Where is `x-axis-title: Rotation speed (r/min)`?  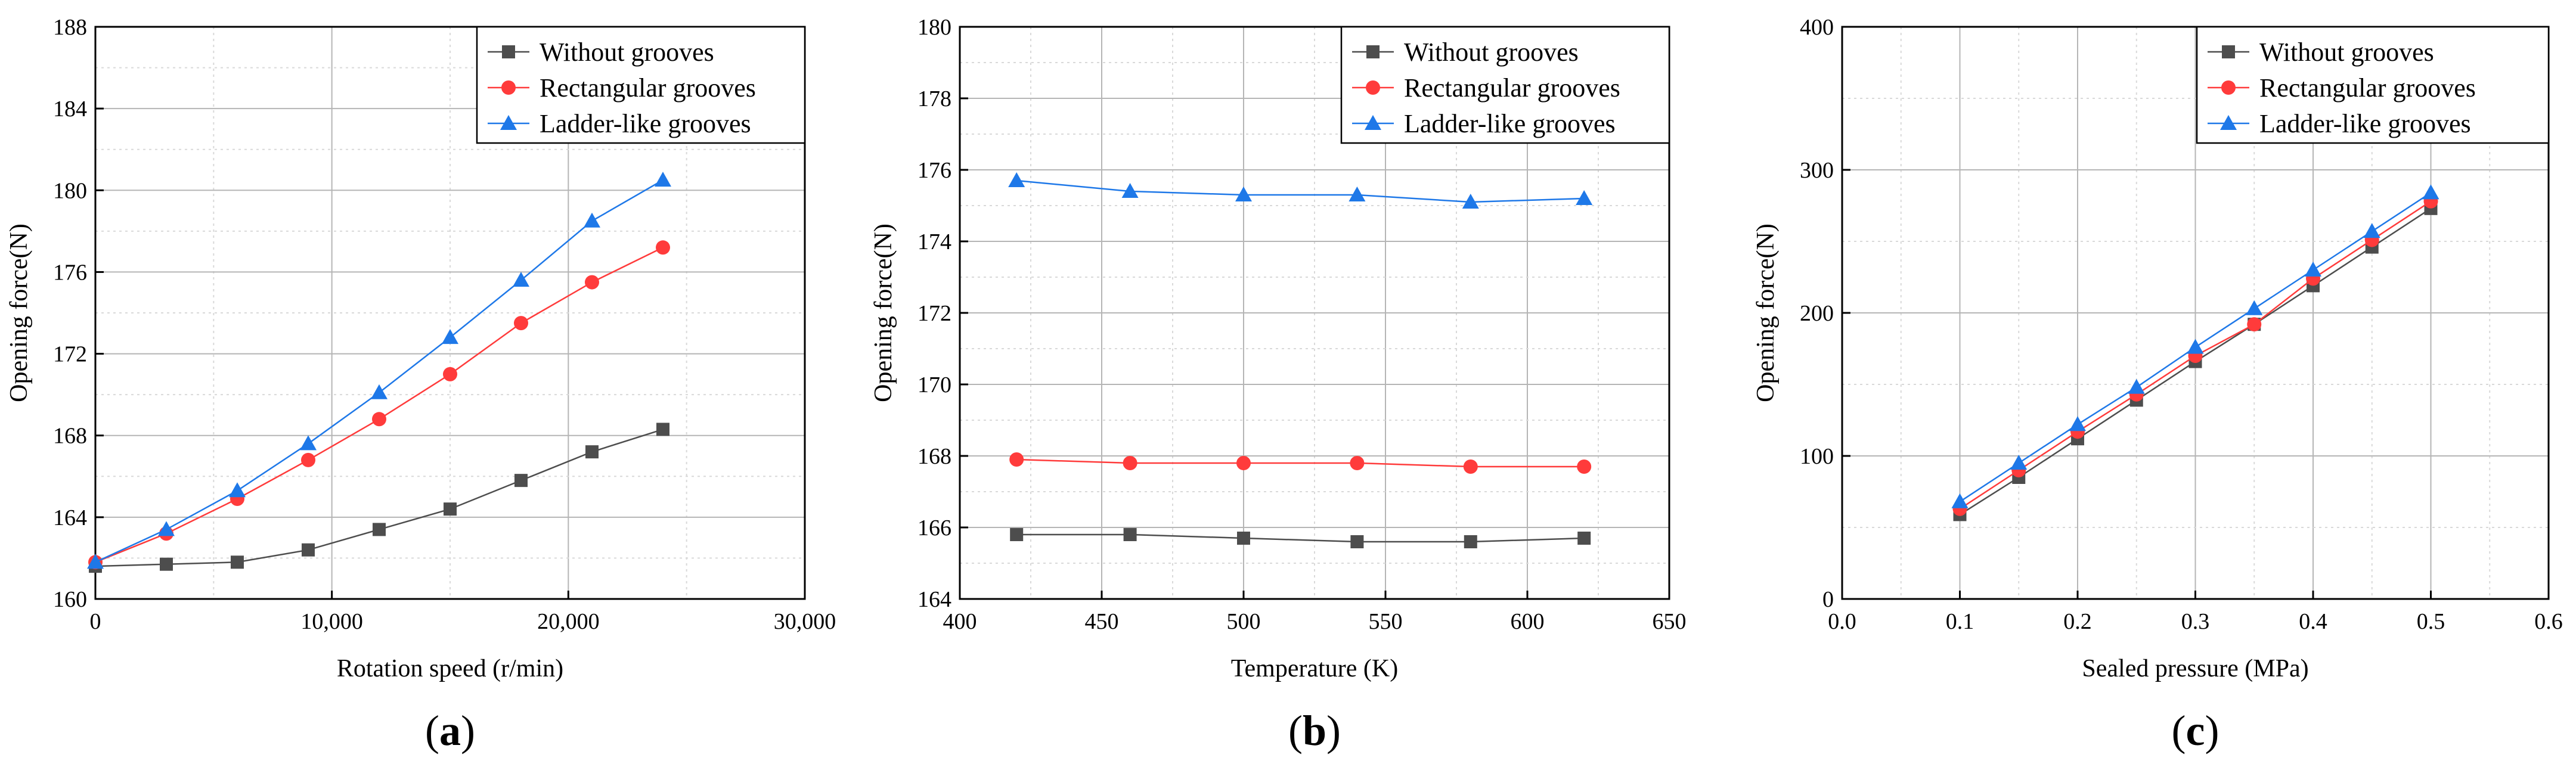 x-axis-title: Rotation speed (r/min) is located at coordinates (450, 668).